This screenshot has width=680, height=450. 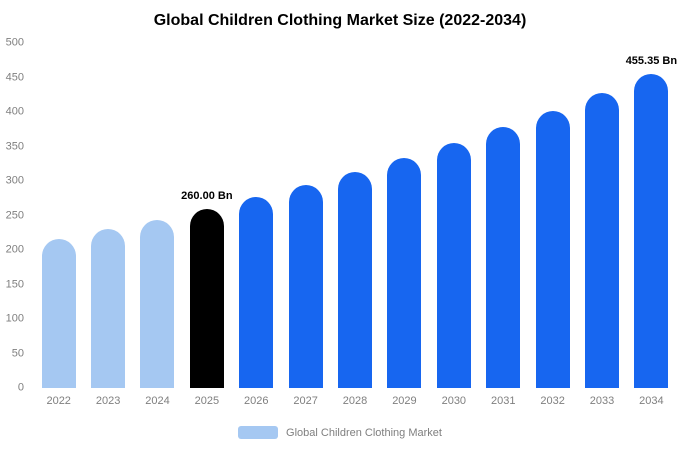 I want to click on x-tick-label: 2027, so click(x=305, y=401).